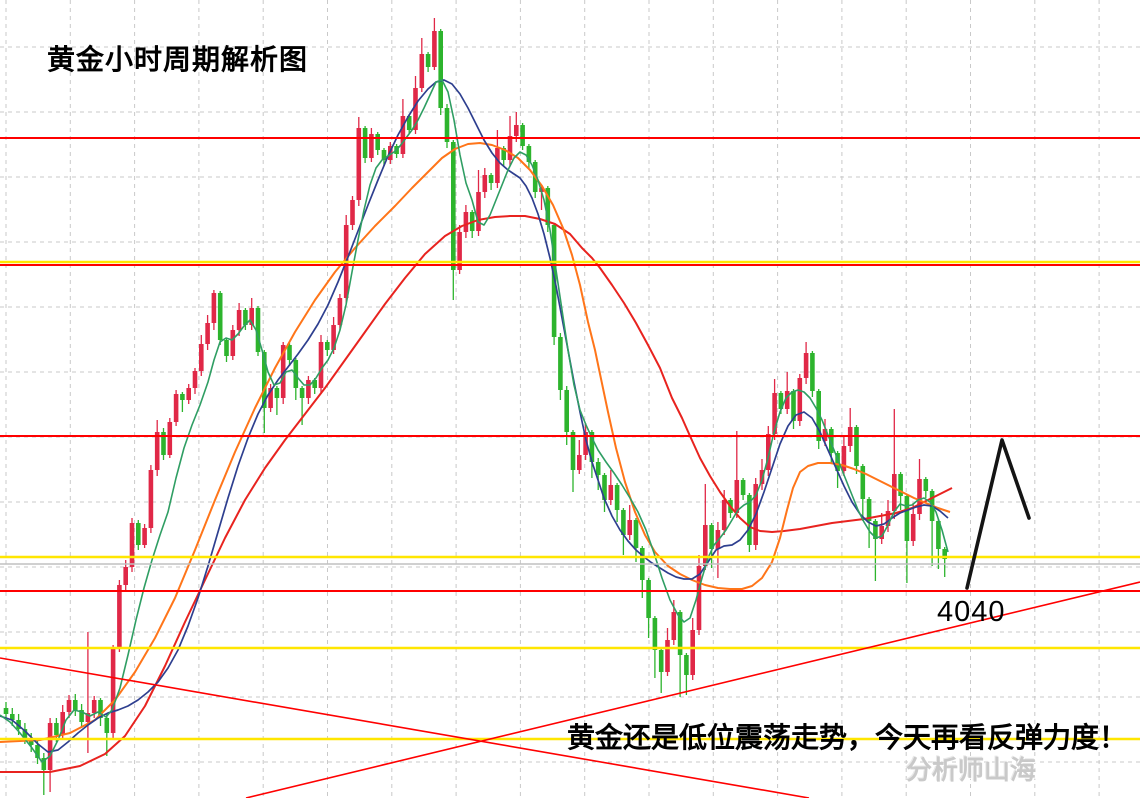 Image resolution: width=1140 pixels, height=798 pixels. What do you see at coordinates (971, 770) in the screenshot?
I see `watermark-analyst-name: 分析师山海` at bounding box center [971, 770].